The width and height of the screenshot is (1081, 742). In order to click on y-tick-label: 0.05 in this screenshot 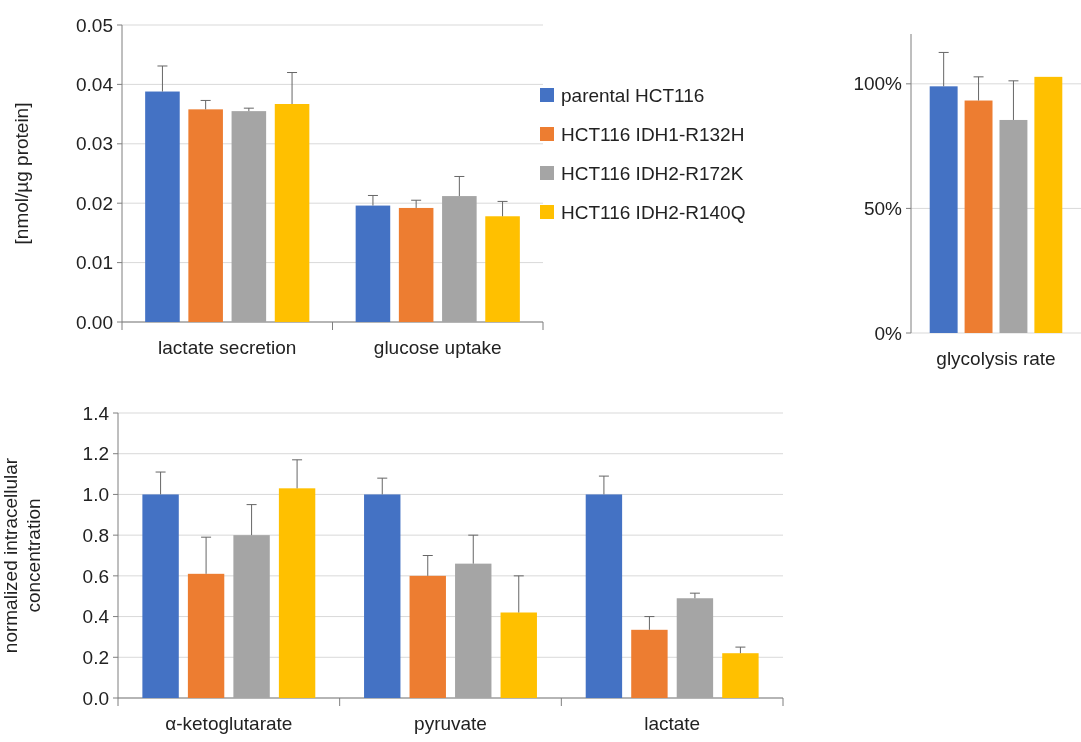, I will do `click(94, 25)`.